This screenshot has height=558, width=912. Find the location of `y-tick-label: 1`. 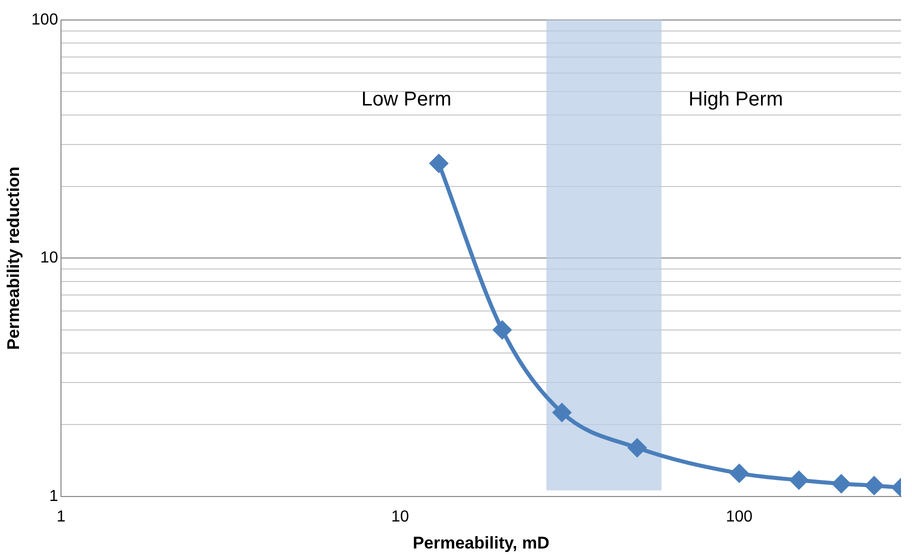

y-tick-label: 1 is located at coordinates (53, 496).